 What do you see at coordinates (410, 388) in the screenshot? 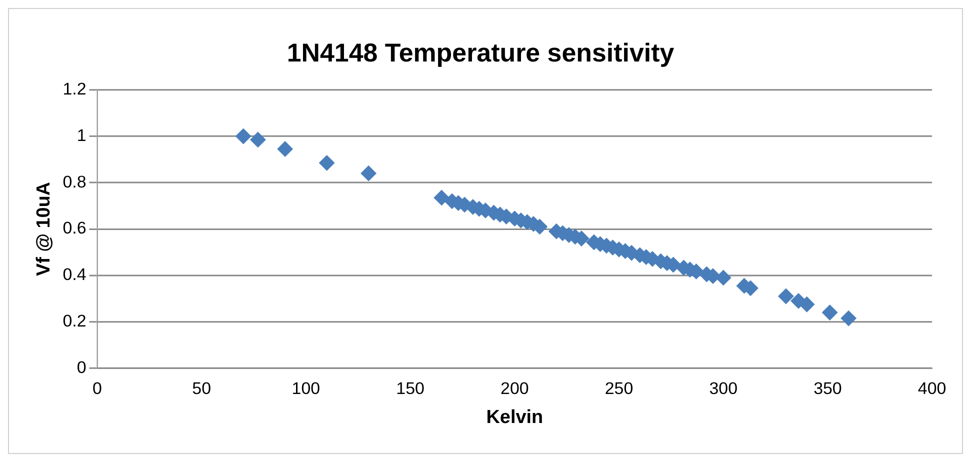
I see `x-tick-label: 150` at bounding box center [410, 388].